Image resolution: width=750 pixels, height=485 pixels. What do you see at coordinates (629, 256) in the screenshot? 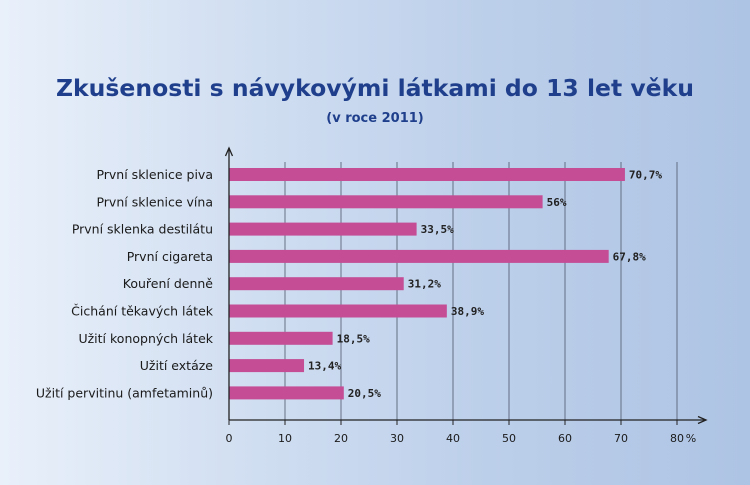
I see `bar-value-label: 67,8%` at bounding box center [629, 256].